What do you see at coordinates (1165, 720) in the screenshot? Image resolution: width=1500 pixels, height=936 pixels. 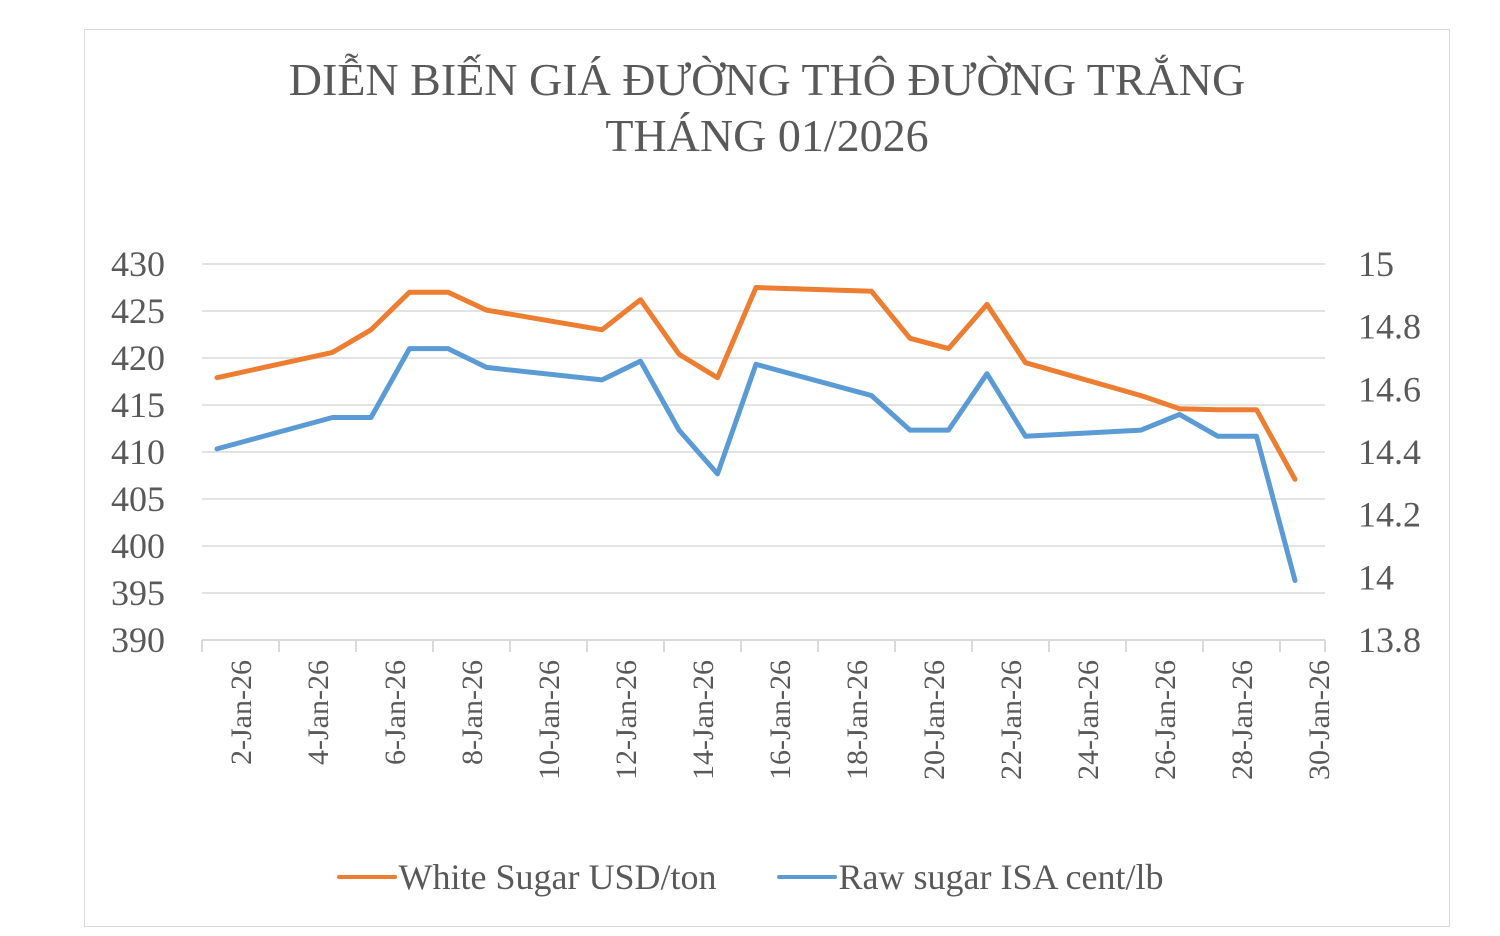 I see `x-tick-label: 26-Jan-26` at bounding box center [1165, 720].